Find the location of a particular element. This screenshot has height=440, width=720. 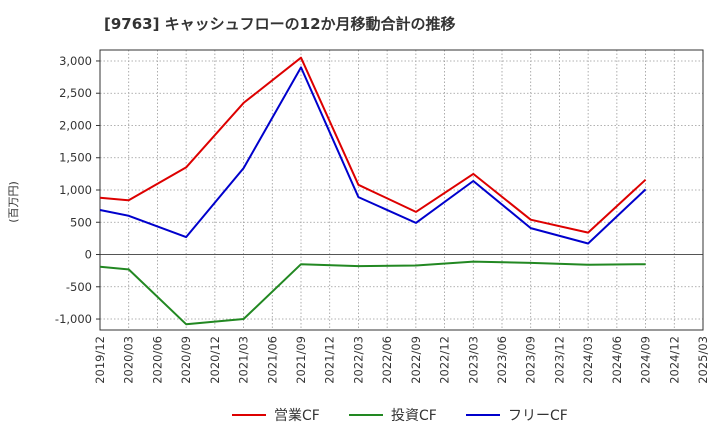

y-tick-label: 1,000 is located at coordinates (75, 190).